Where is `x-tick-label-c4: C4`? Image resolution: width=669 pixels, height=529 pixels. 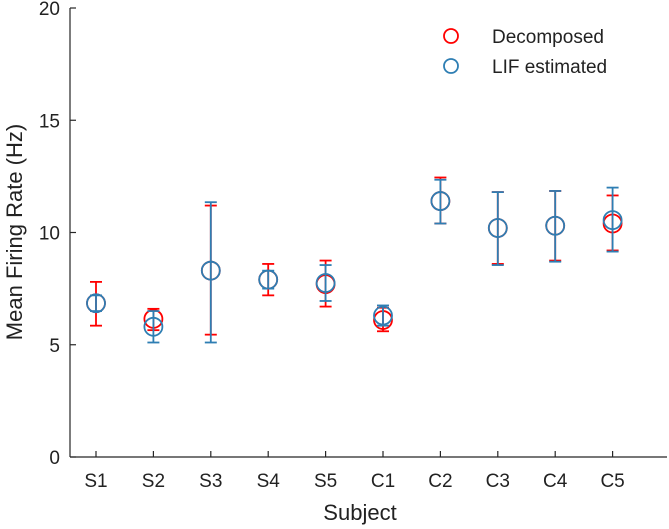
x-tick-label-c4: C4 is located at coordinates (555, 481).